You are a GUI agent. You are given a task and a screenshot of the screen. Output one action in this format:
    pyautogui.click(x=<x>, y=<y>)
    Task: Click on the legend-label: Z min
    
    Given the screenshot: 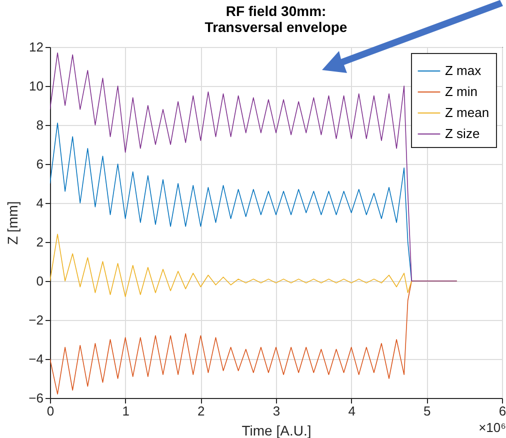 What is the action you would take?
    pyautogui.click(x=461, y=91)
    